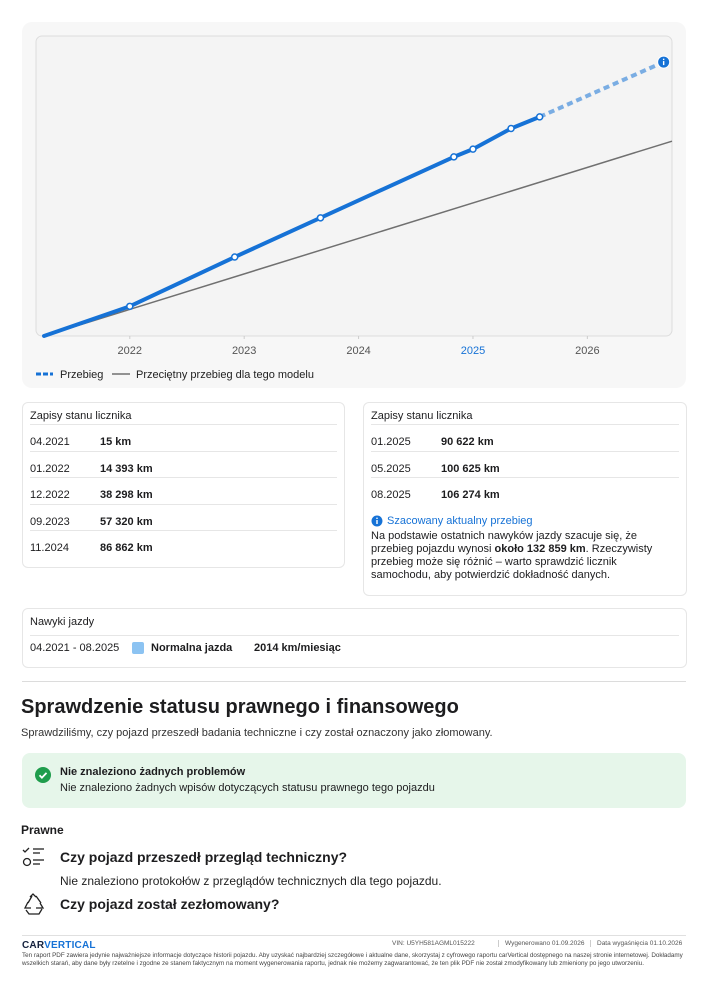  Describe the element at coordinates (467, 442) in the screenshot. I see `reading-value: 90 622 km` at that location.